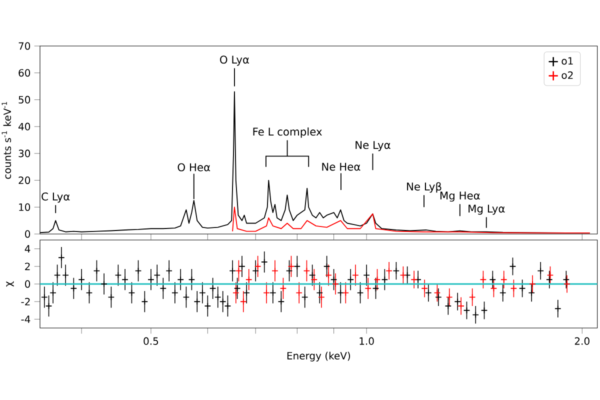 This screenshot has width=600, height=400. Describe the element at coordinates (25, 319) in the screenshot. I see `y-tick-label: -4` at that location.